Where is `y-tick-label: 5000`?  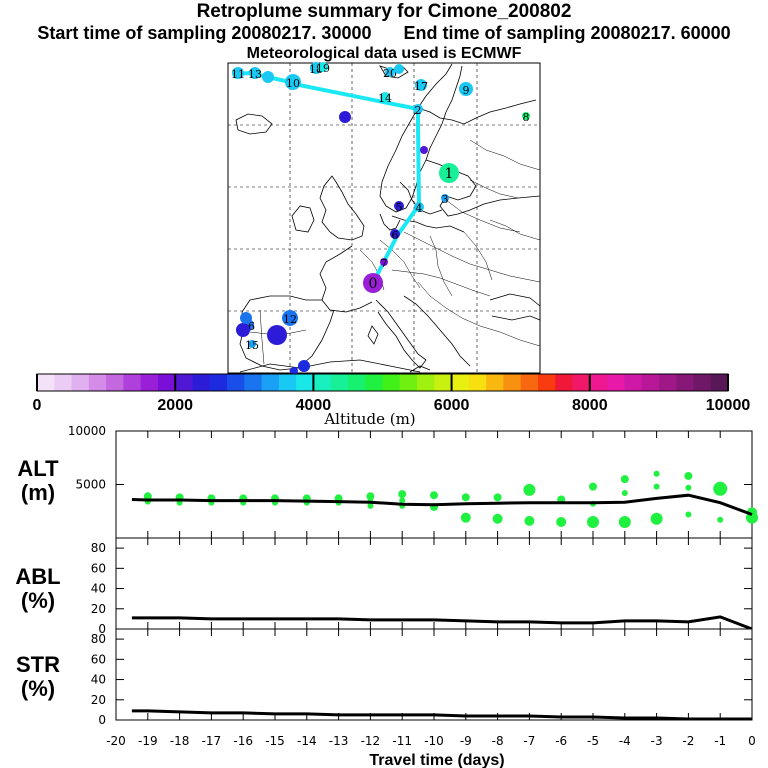 y-tick-label: 5000 is located at coordinates (90, 485).